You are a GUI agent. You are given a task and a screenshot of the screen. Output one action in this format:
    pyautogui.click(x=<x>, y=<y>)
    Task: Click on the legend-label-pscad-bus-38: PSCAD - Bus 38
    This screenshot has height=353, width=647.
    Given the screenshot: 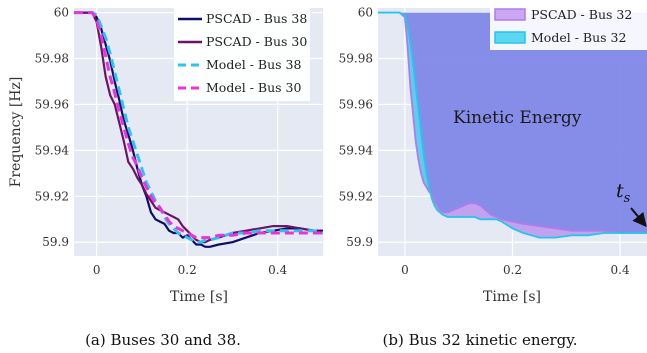 What is the action you would take?
    pyautogui.click(x=256, y=18)
    